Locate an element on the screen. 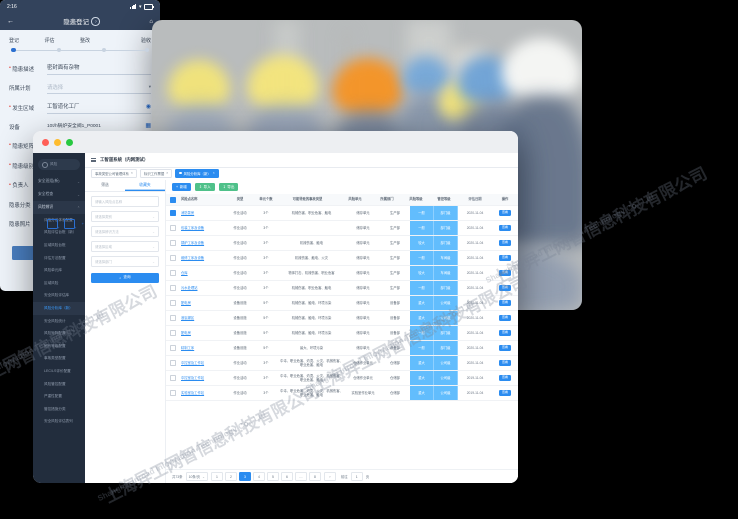 The width and height of the screenshot is (738, 519). filter-risk-name-input: 请输入风险点名称 is located at coordinates (125, 201).